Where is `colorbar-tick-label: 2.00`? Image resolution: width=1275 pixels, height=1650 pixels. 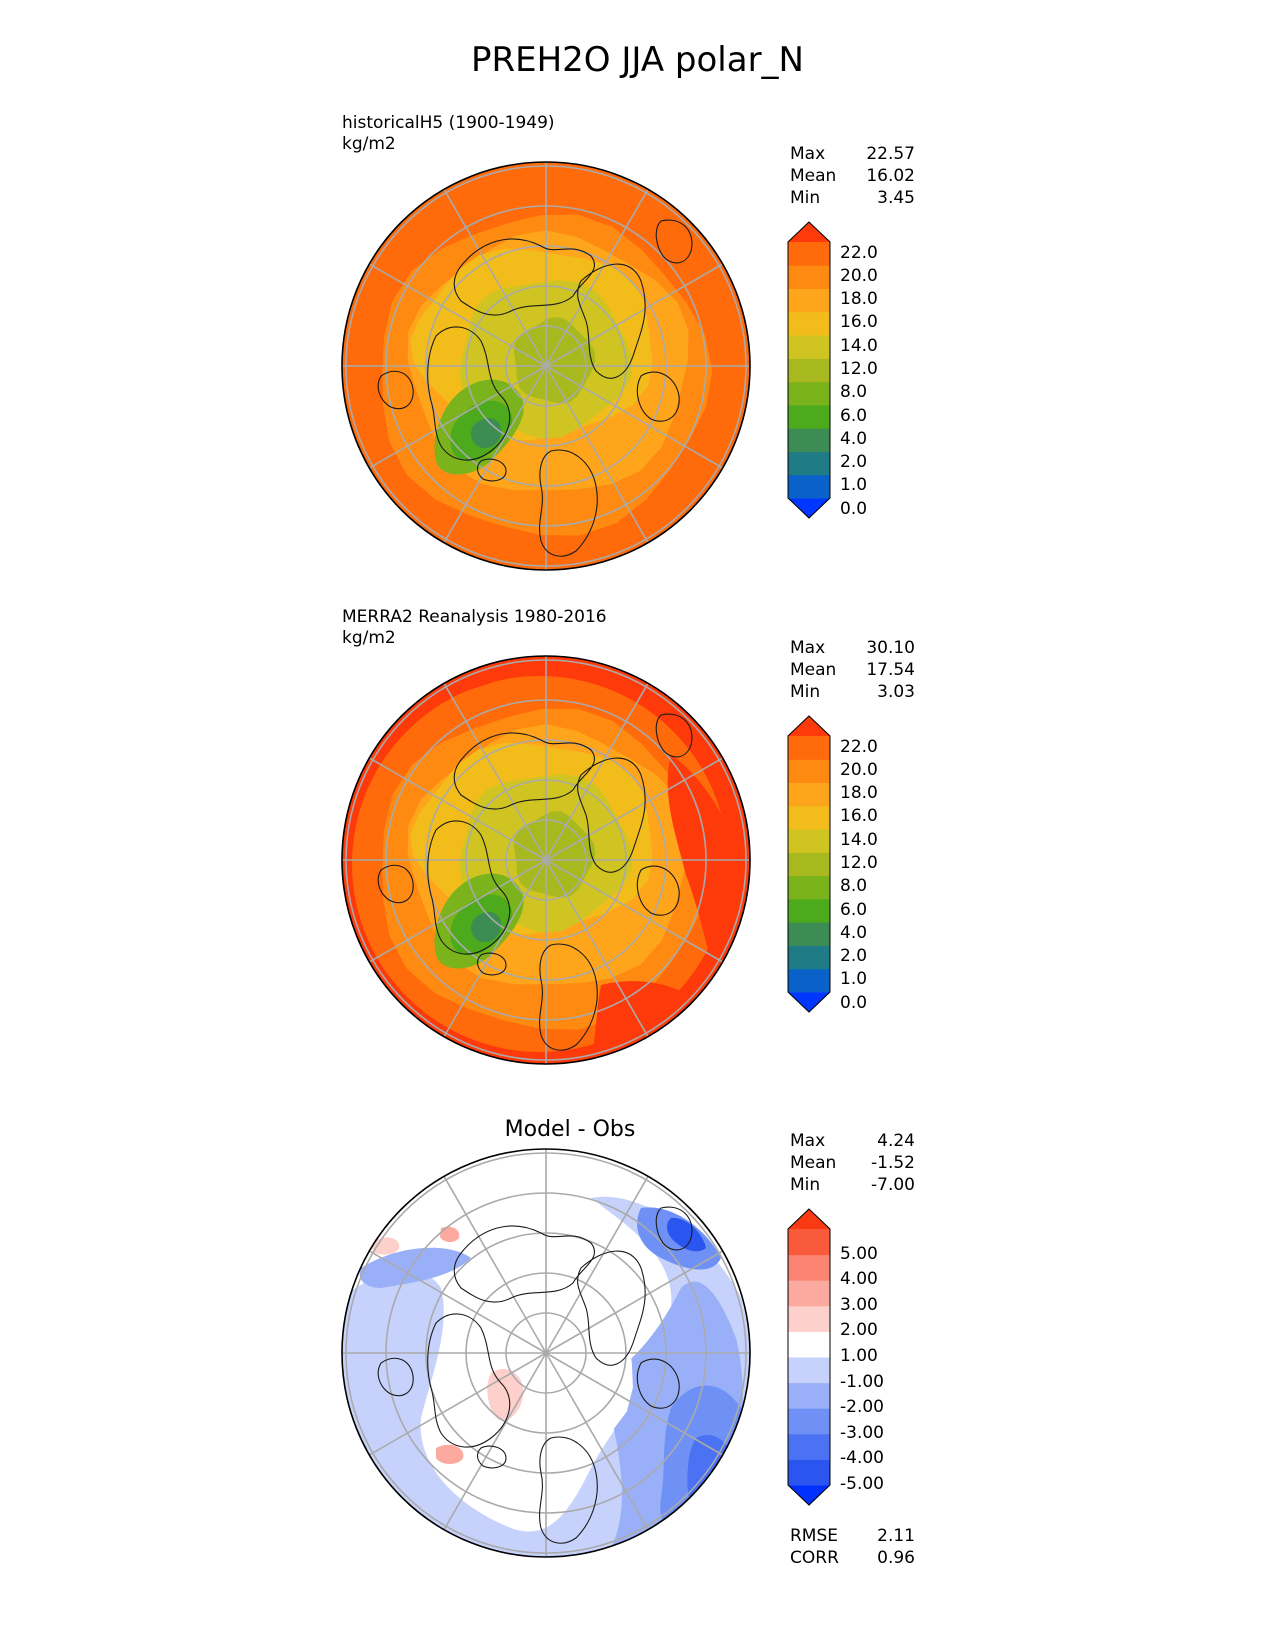 colorbar-tick-label: 2.00 is located at coordinates (859, 1330).